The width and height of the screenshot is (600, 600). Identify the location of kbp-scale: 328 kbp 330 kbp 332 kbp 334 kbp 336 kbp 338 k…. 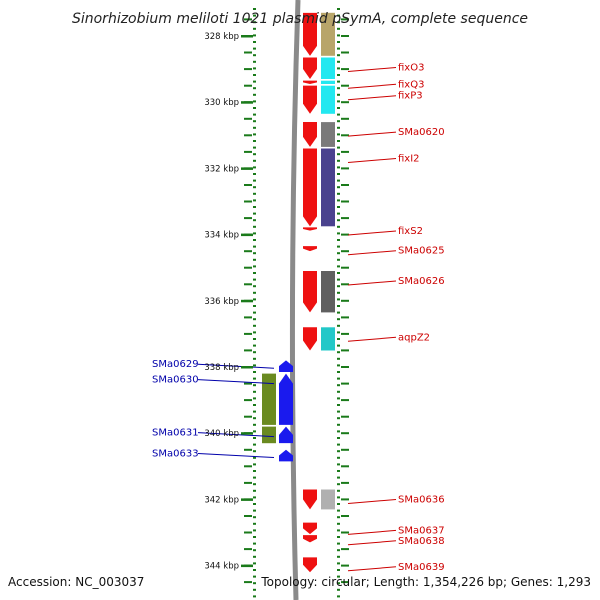
(228, 302).